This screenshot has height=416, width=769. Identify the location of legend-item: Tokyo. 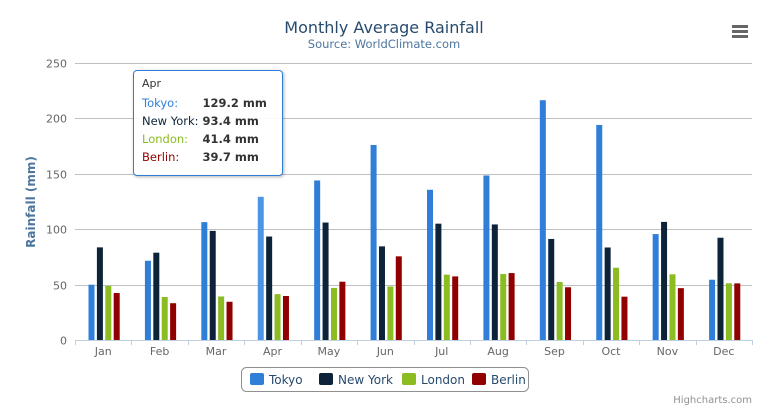
(285, 380).